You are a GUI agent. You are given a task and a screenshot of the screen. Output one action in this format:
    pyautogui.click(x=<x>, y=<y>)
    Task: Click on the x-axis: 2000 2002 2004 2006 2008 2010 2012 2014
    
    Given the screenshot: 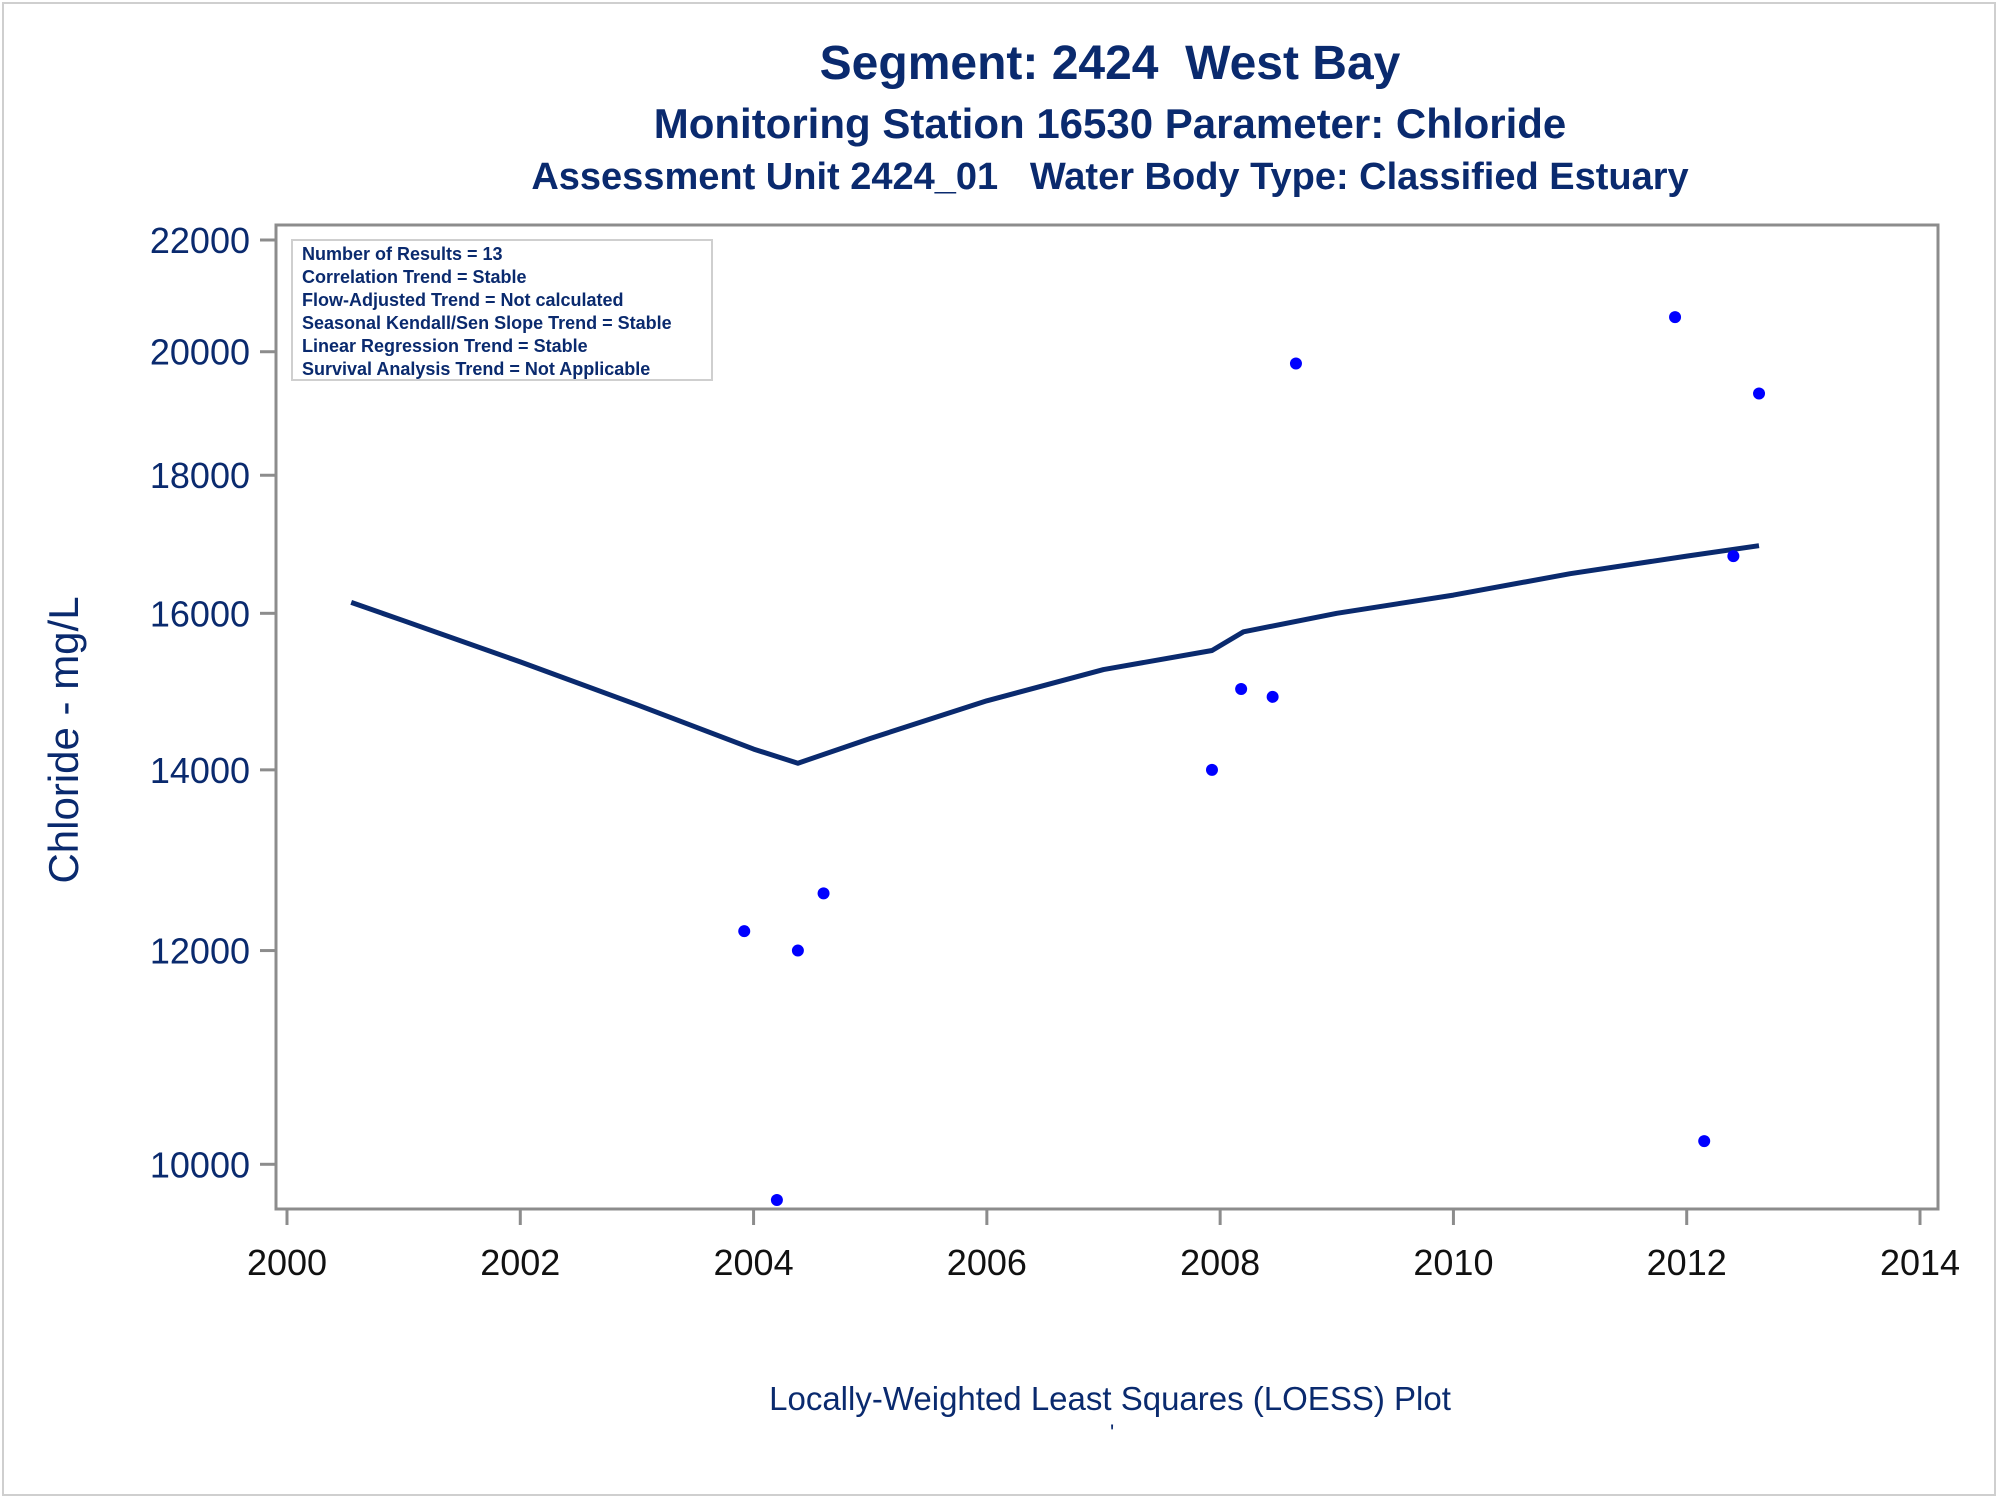 What is the action you would take?
    pyautogui.click(x=1103, y=1246)
    